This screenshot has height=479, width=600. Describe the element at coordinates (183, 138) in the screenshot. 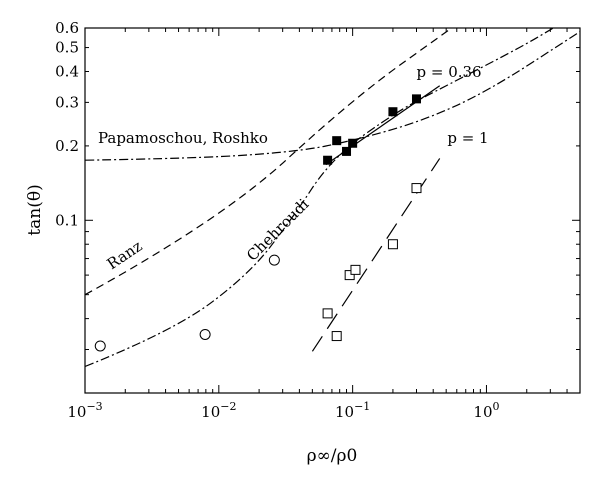

I see `annotation-papamoschou: Papamoschou, Roshko` at that location.